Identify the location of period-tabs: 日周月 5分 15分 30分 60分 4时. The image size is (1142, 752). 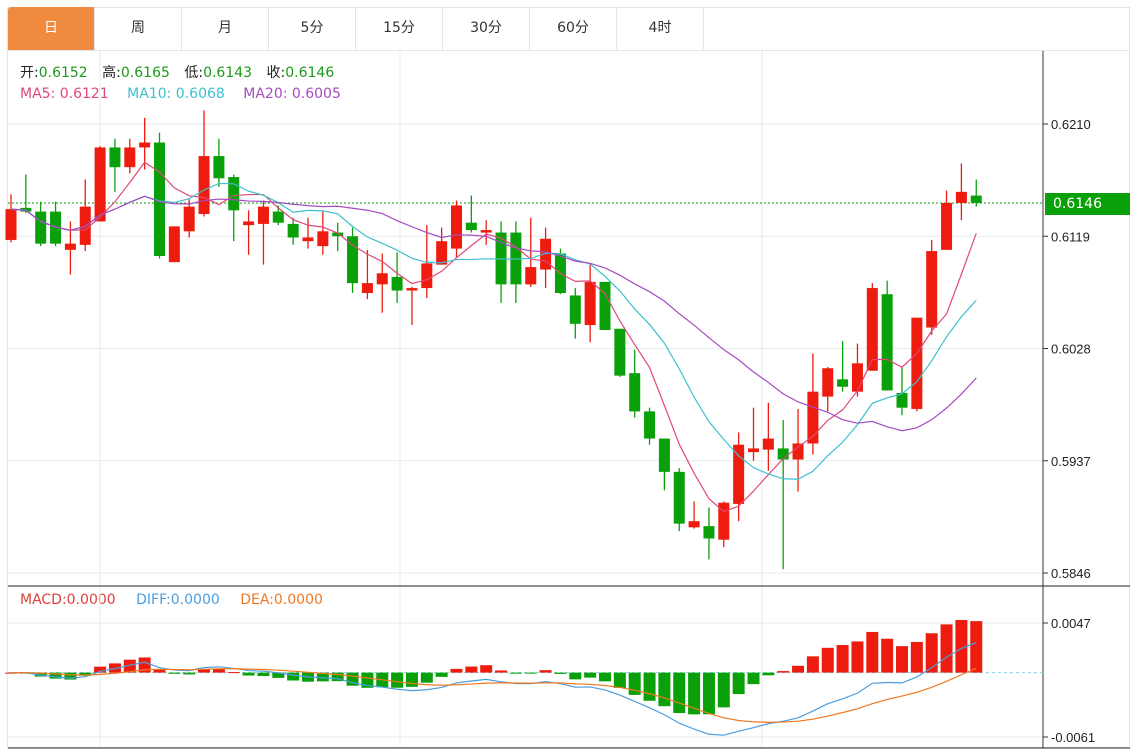
(356, 28).